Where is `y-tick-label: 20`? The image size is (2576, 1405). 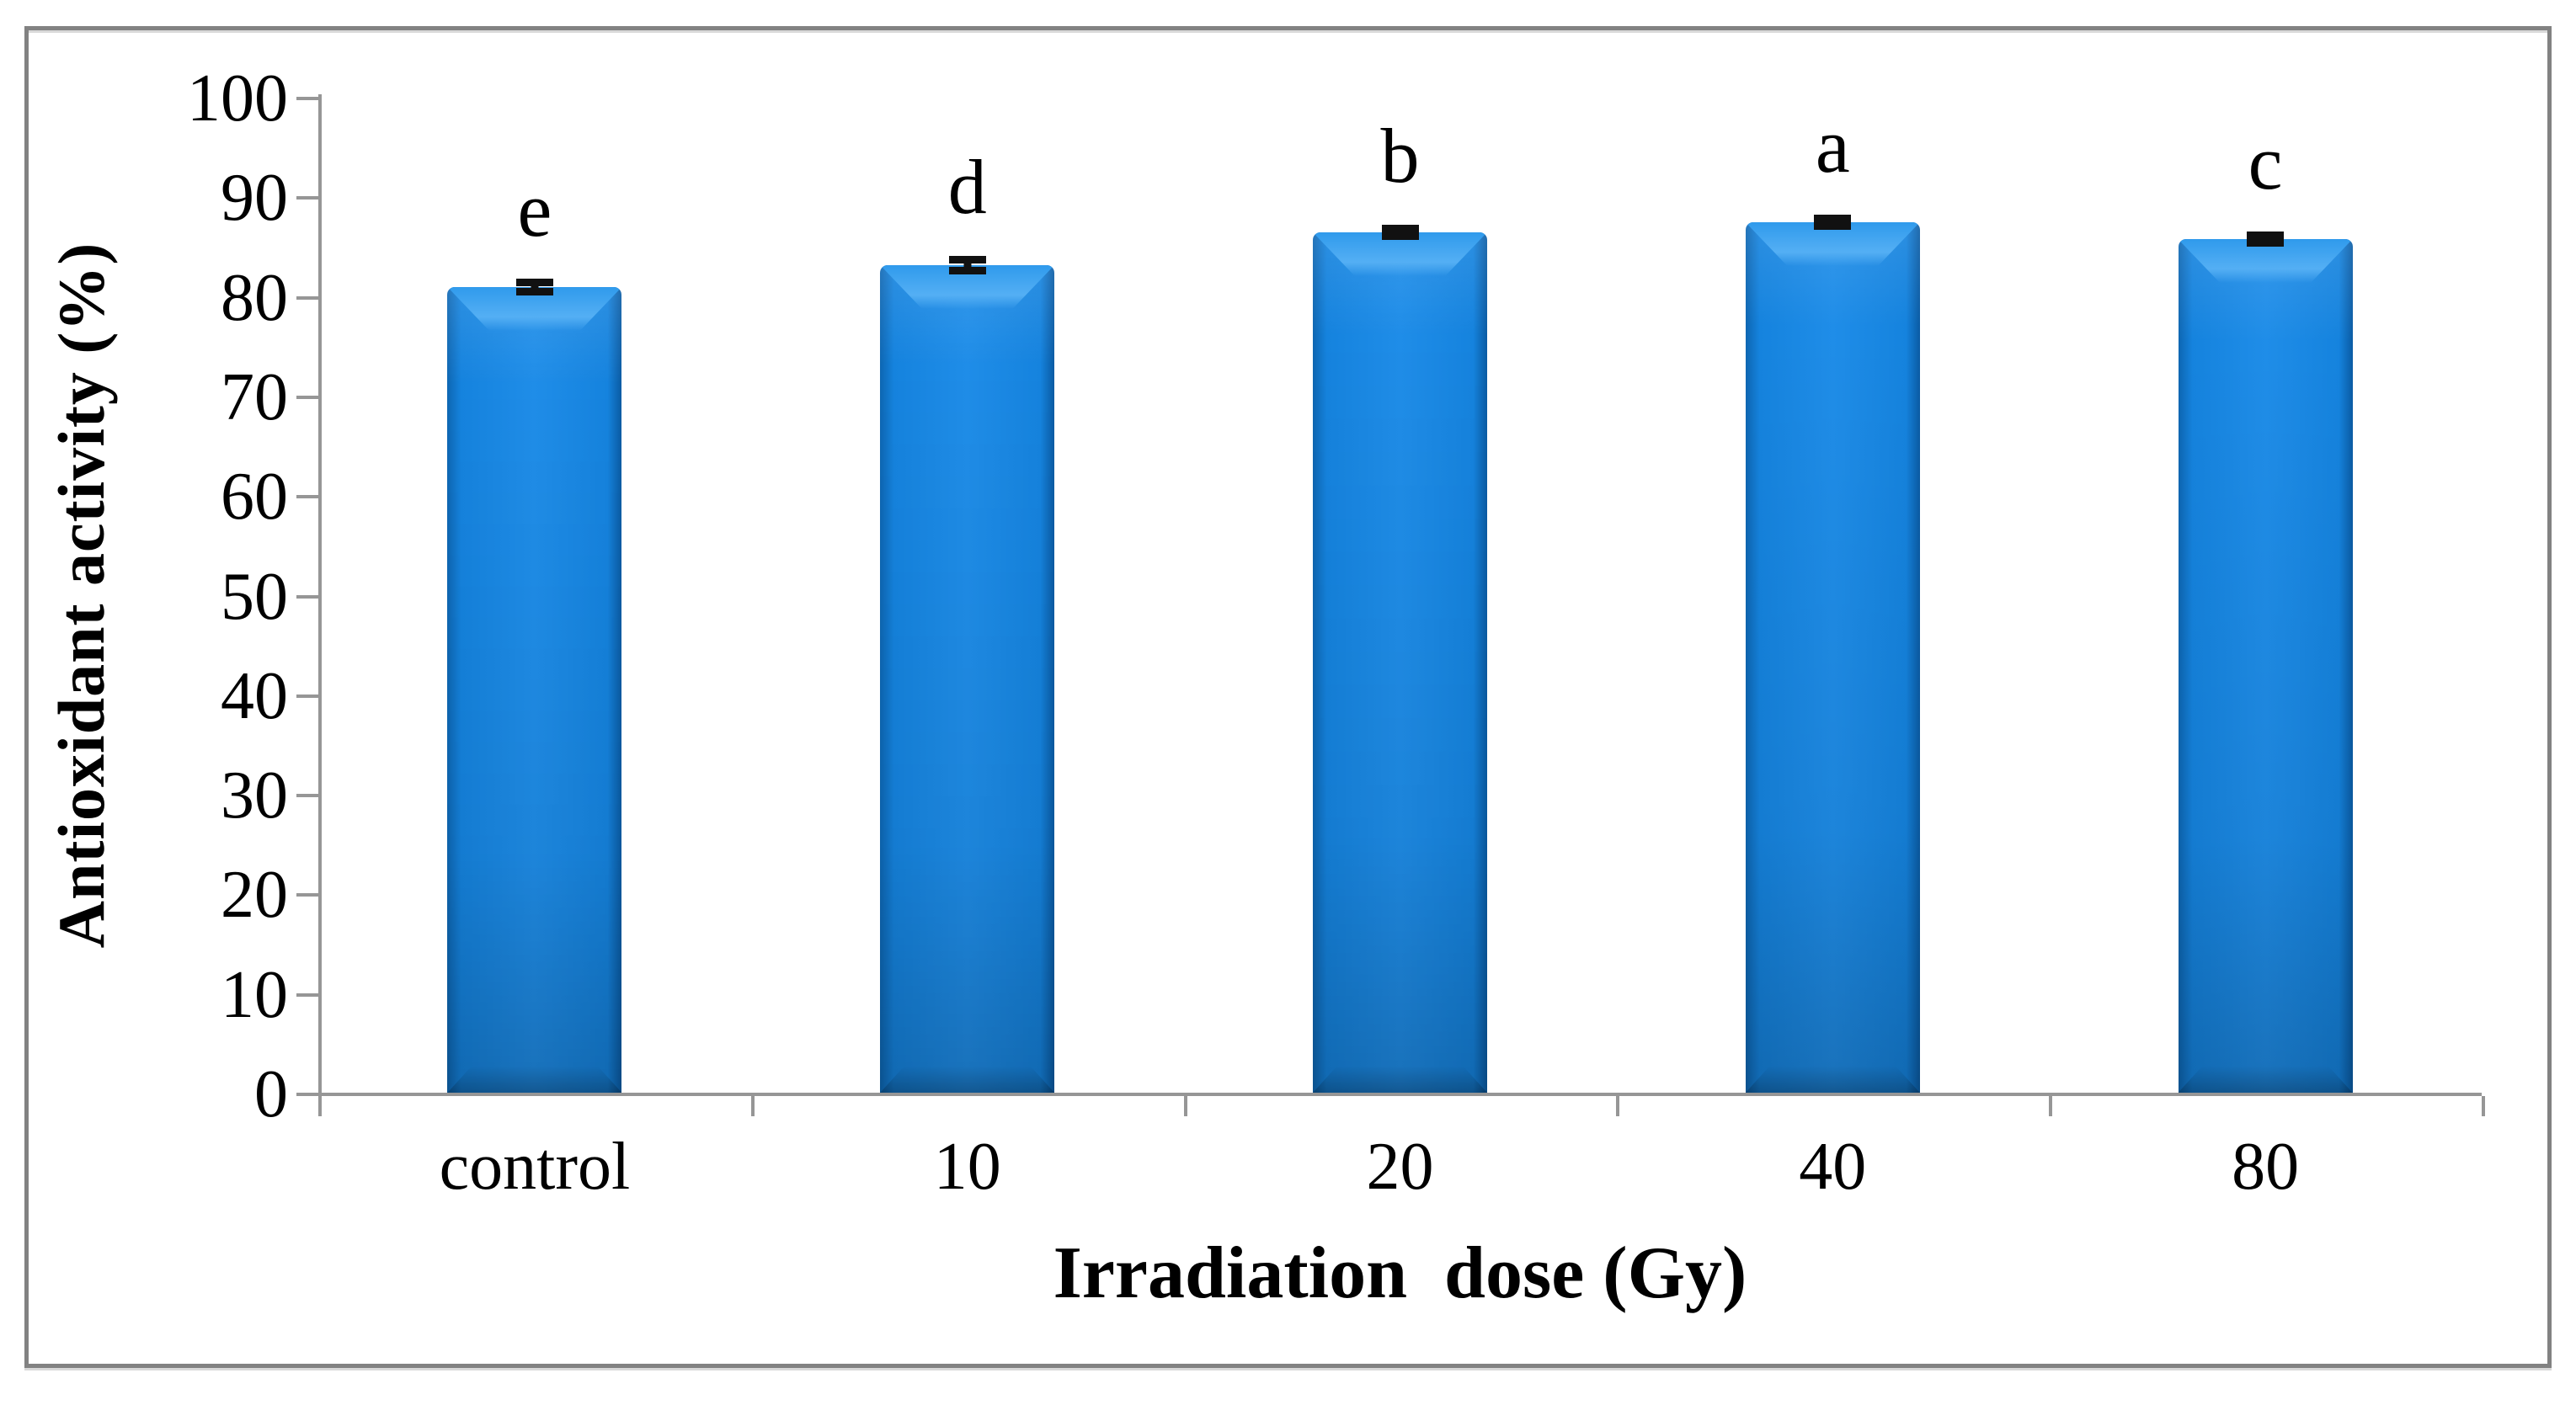
y-tick-label: 20 is located at coordinates (254, 895).